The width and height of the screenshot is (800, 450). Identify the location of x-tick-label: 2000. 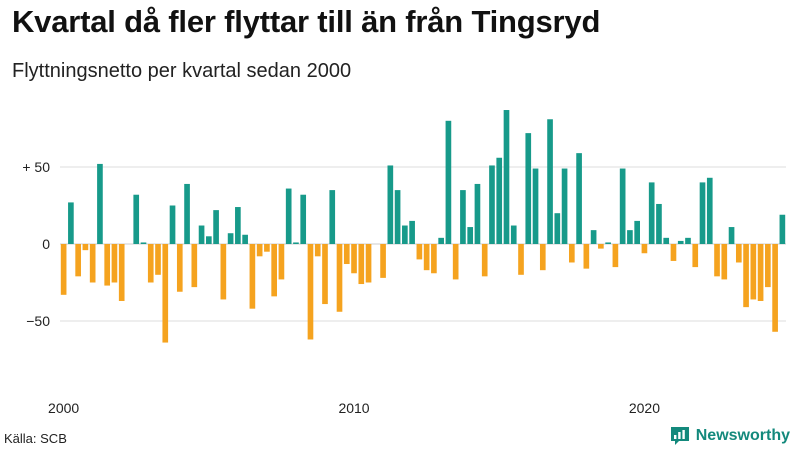
(63, 408).